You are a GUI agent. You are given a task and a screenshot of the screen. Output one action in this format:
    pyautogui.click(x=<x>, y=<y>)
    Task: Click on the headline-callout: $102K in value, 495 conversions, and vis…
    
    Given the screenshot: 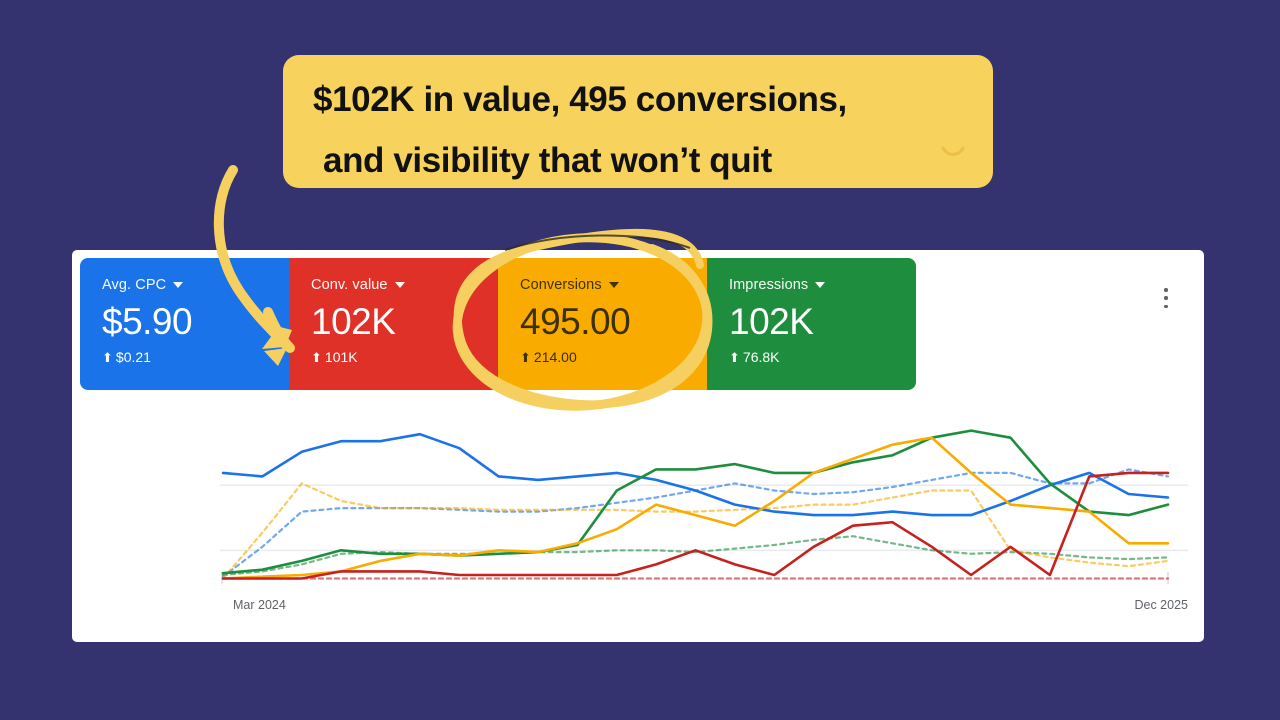 What is the action you would take?
    pyautogui.click(x=638, y=121)
    